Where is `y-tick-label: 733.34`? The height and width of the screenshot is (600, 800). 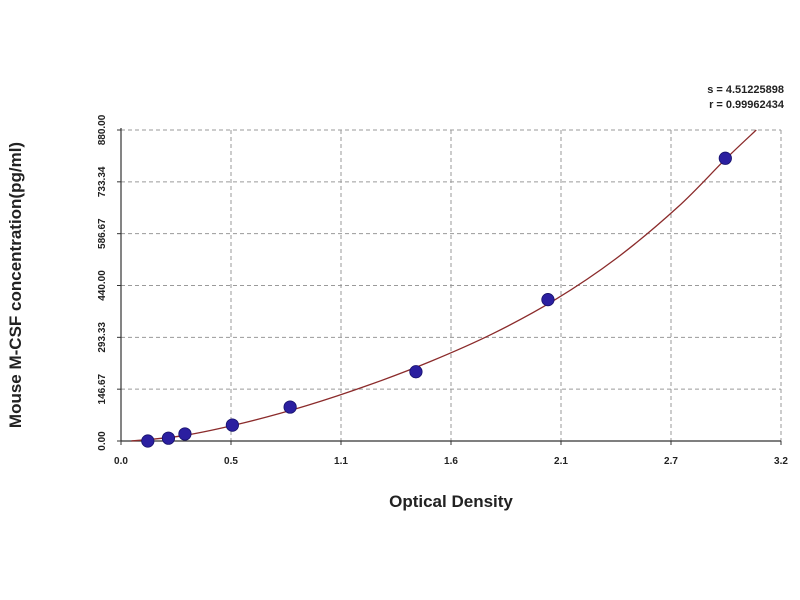 y-tick-label: 733.34 is located at coordinates (102, 181).